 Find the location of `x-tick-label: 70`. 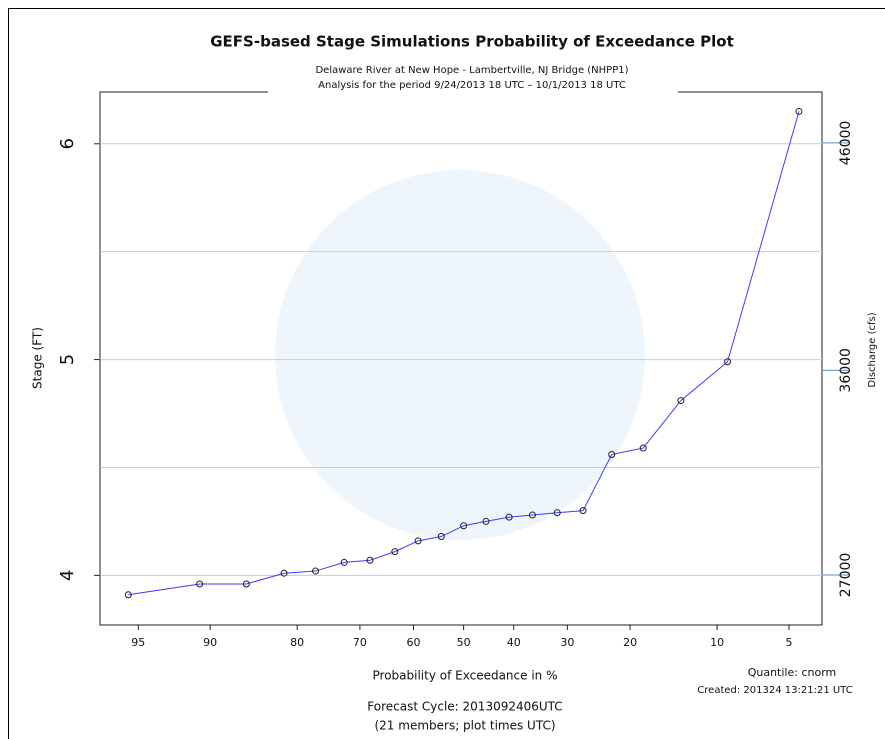

x-tick-label: 70 is located at coordinates (360, 642).